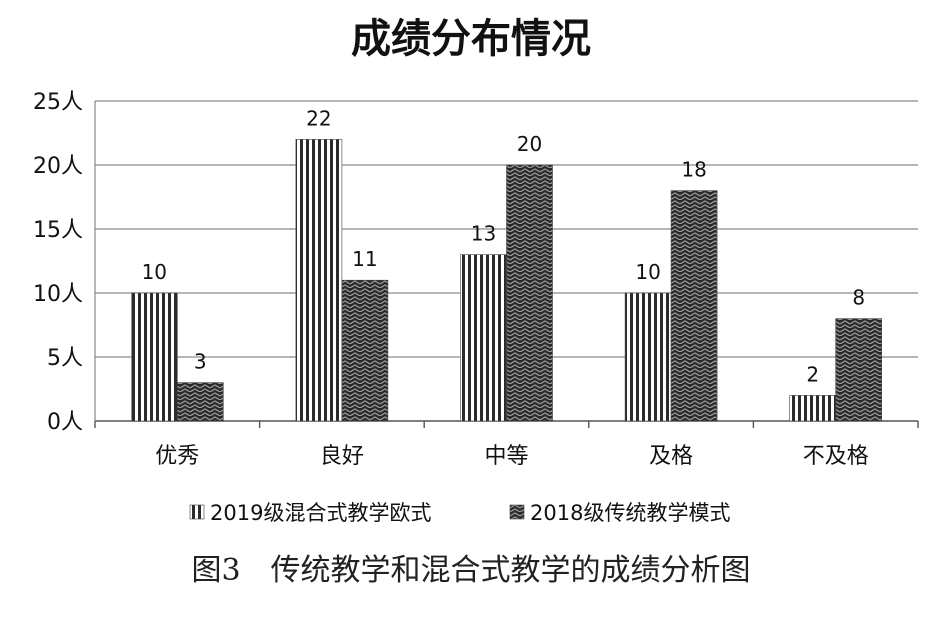 This screenshot has height=631, width=942. Describe the element at coordinates (177, 456) in the screenshot. I see `x-tick-label: 优秀` at that location.